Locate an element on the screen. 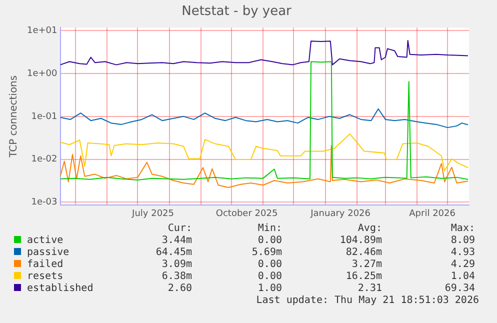  text: 5.69m is located at coordinates (266, 253).